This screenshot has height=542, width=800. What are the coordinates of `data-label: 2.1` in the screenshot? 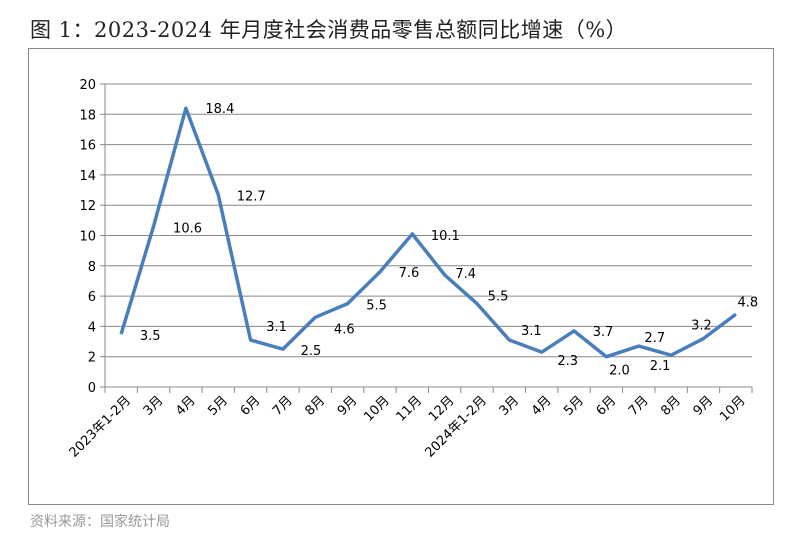 It's located at (660, 366).